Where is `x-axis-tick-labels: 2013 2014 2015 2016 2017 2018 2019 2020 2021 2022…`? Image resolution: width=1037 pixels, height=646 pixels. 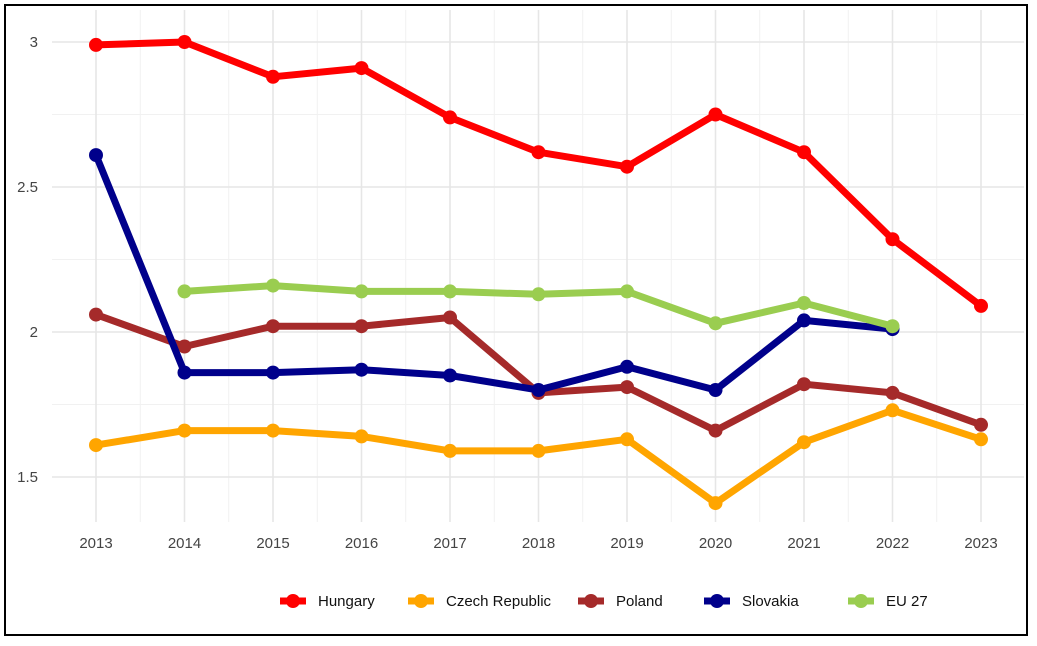 x-axis-tick-labels: 2013 2014 2015 2016 2017 2018 2019 2020 2021 2022… is located at coordinates (538, 543).